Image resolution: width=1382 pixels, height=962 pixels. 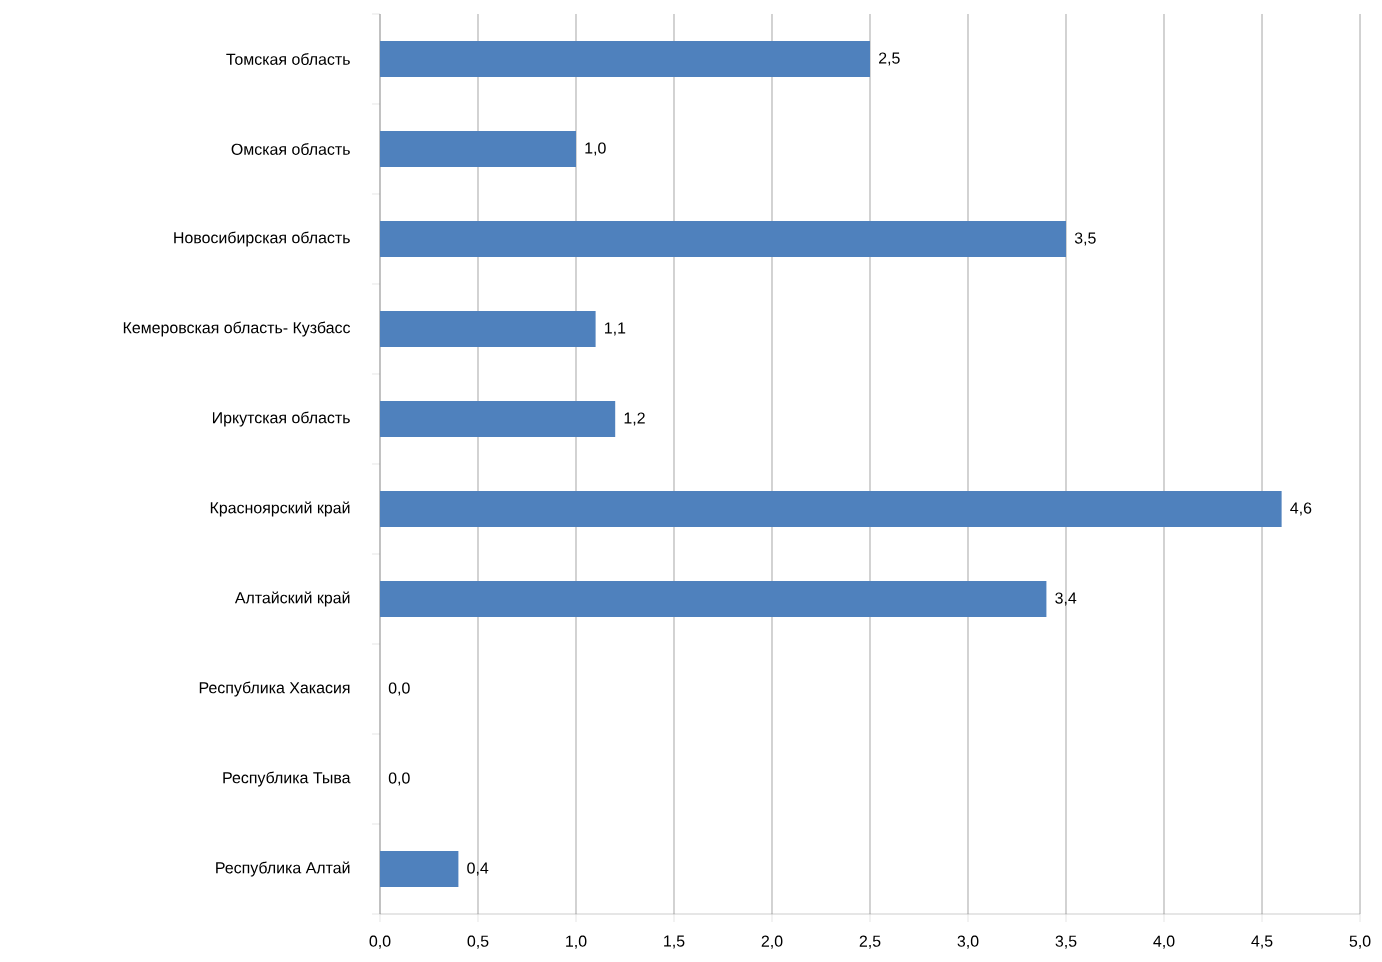 What do you see at coordinates (237, 329) in the screenshot?
I see `y-tick-label: Кемеровская область- Кузбасс` at bounding box center [237, 329].